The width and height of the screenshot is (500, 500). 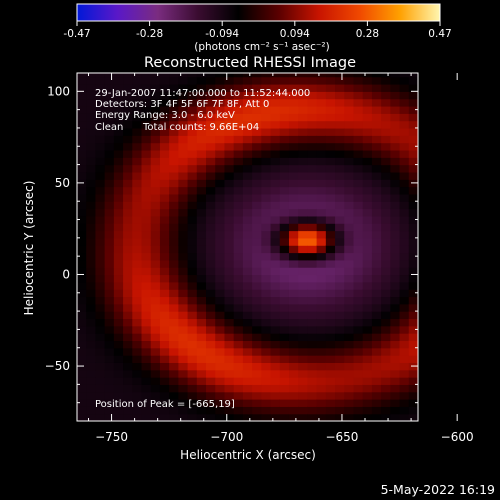 What do you see at coordinates (367, 34) in the screenshot?
I see `colorbar-tick-label: 0.28` at bounding box center [367, 34].